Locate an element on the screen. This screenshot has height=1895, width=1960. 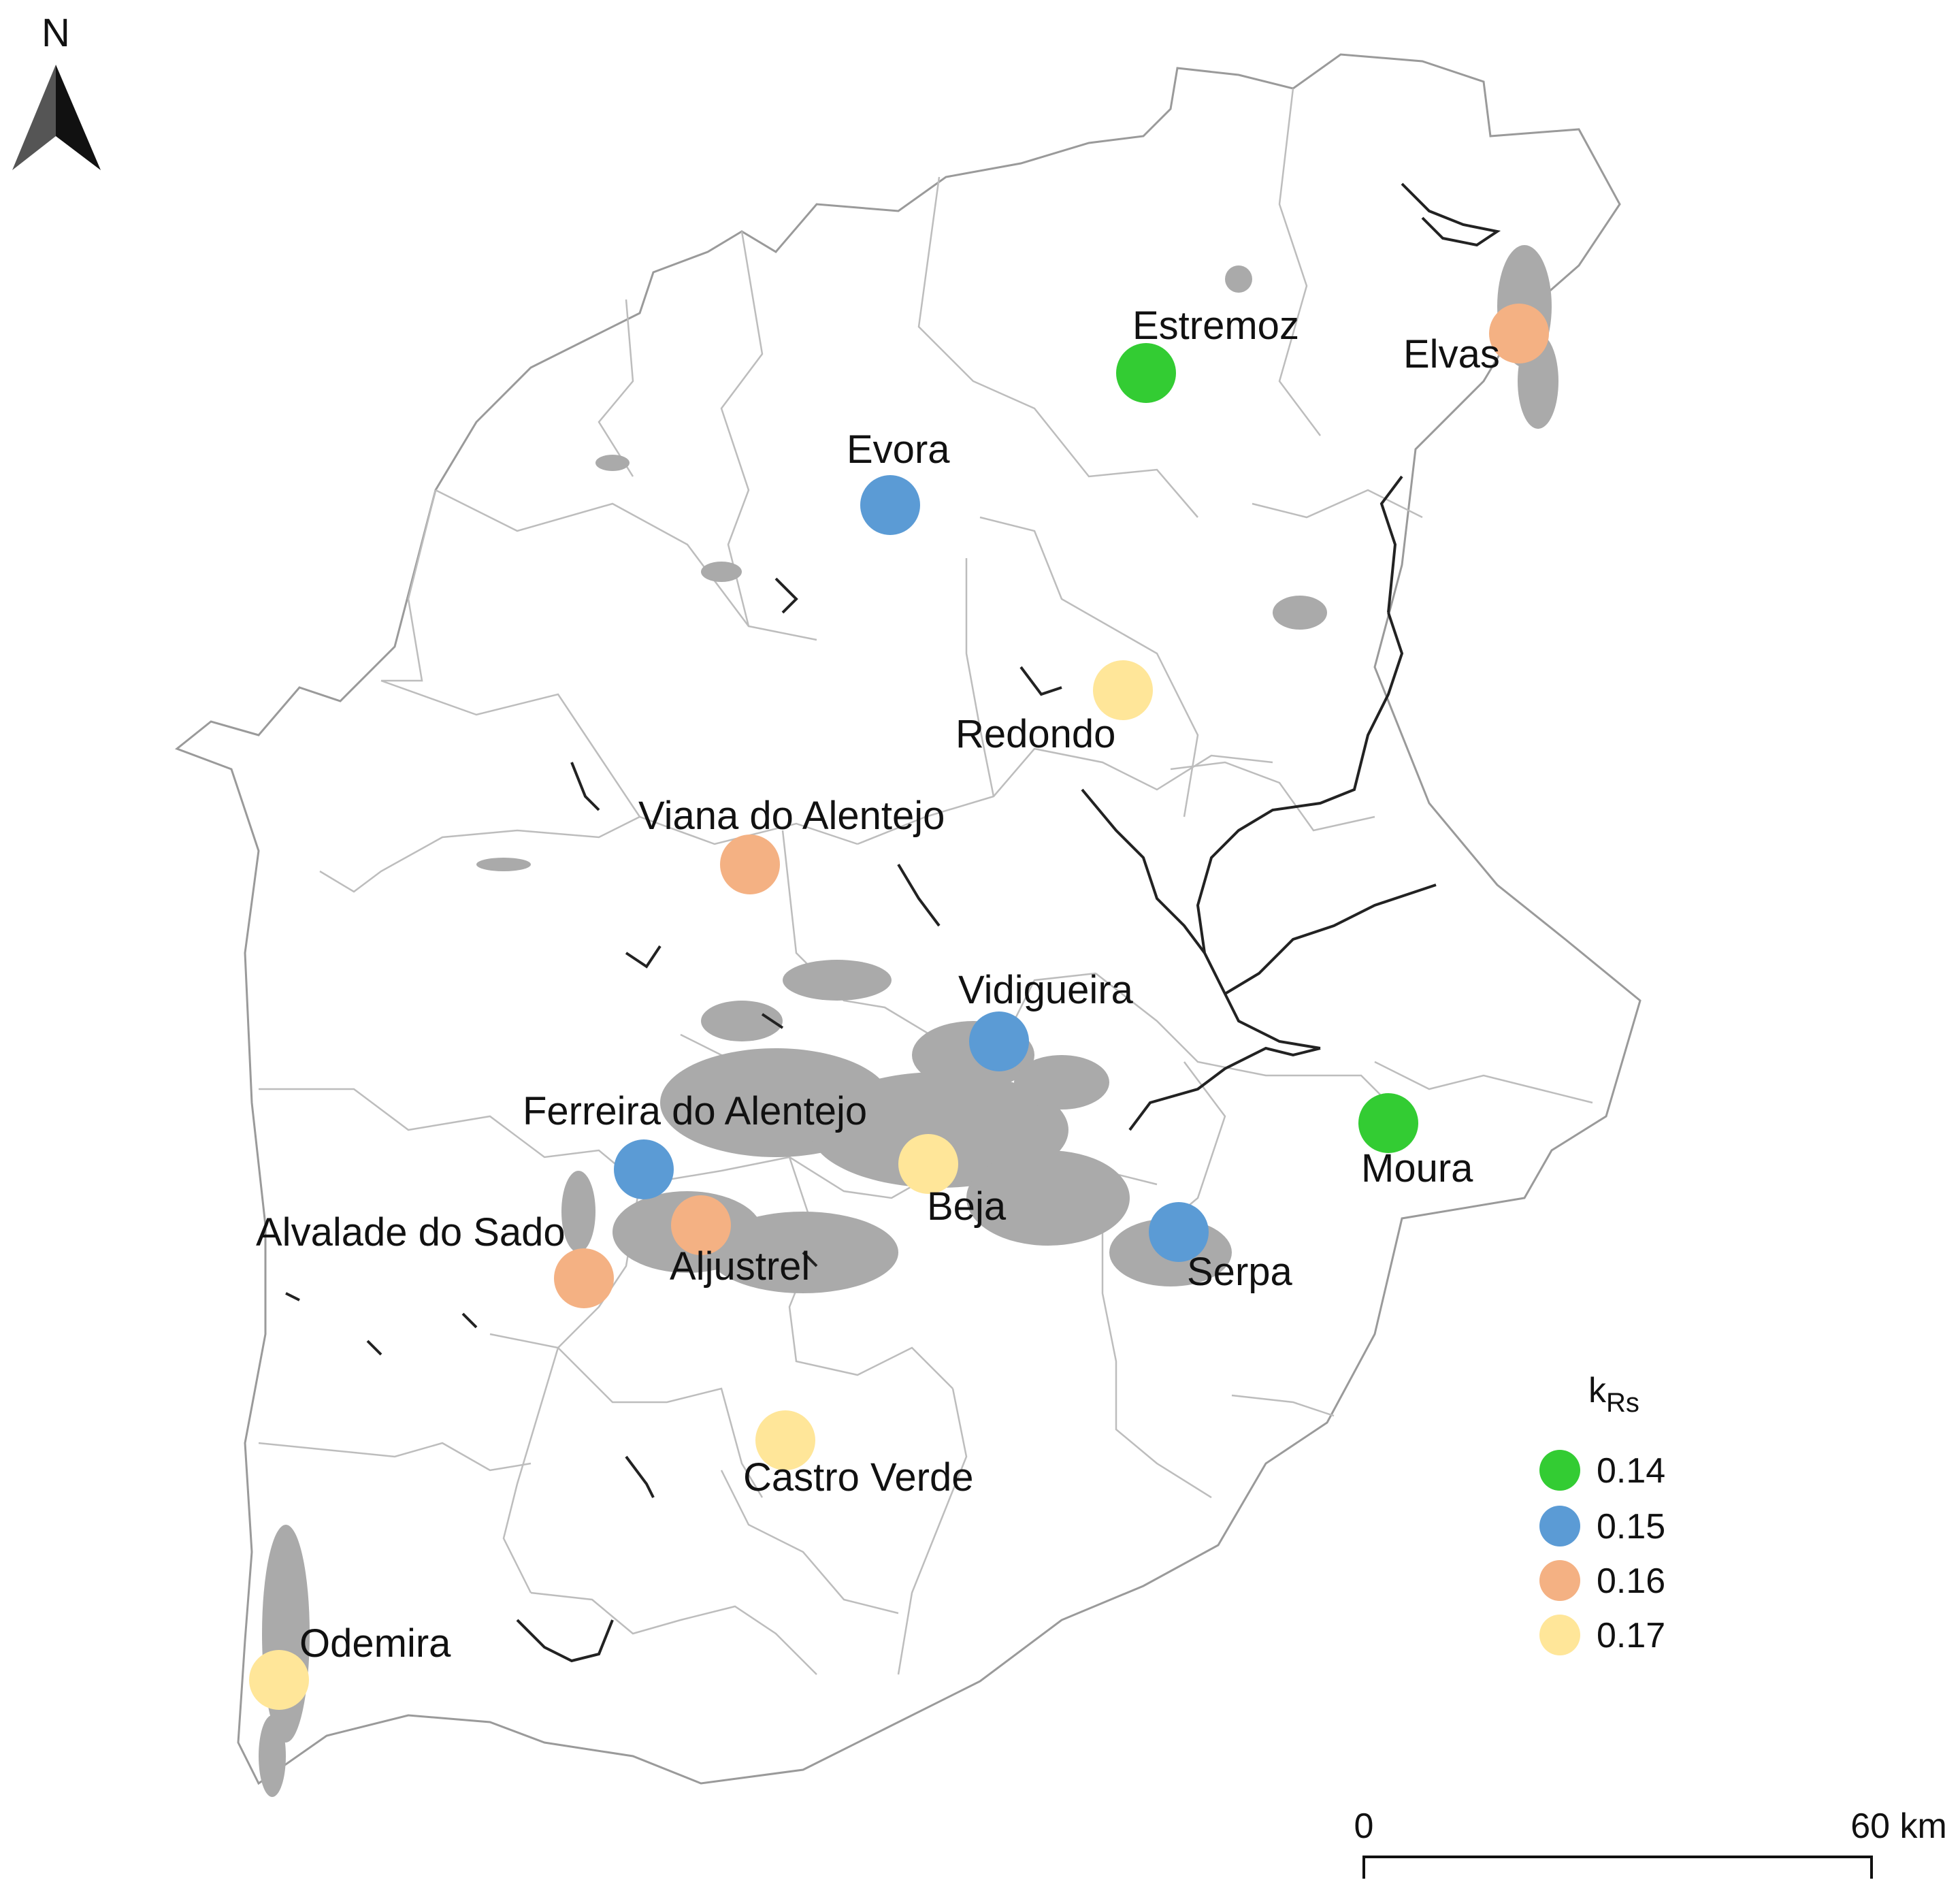
station-label: Vidigueira is located at coordinates (1046, 990).